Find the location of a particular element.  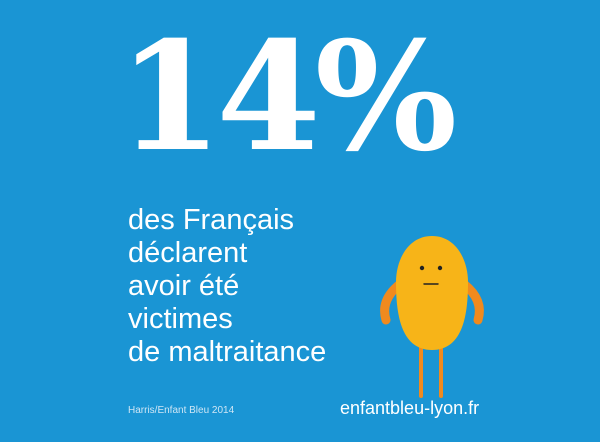

mascot-body is located at coordinates (432, 293).